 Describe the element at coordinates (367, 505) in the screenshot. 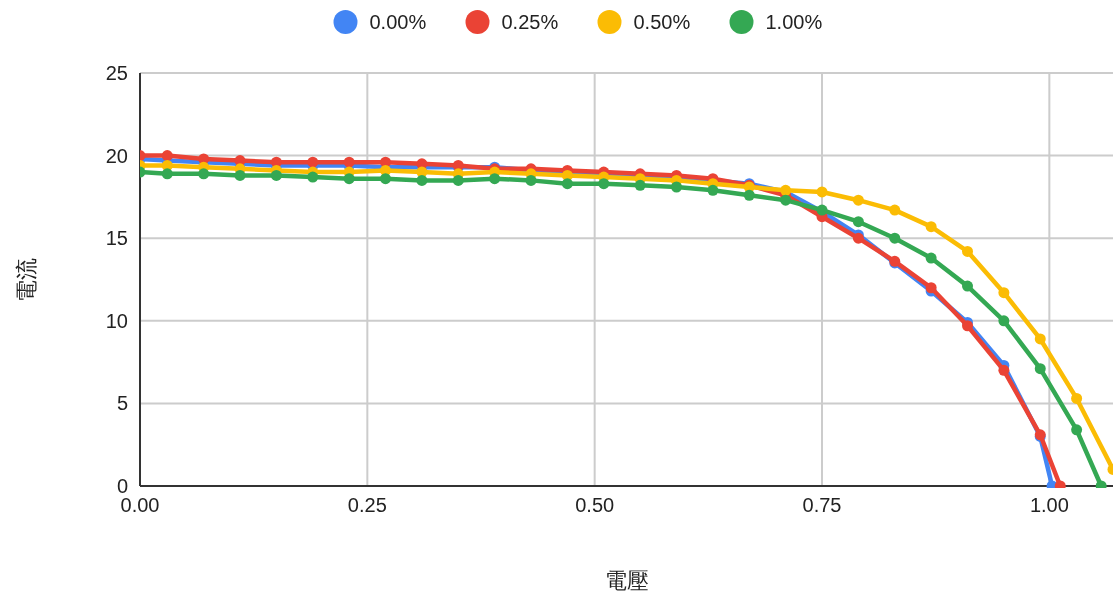

I see `x-tick-label: 0.25` at that location.